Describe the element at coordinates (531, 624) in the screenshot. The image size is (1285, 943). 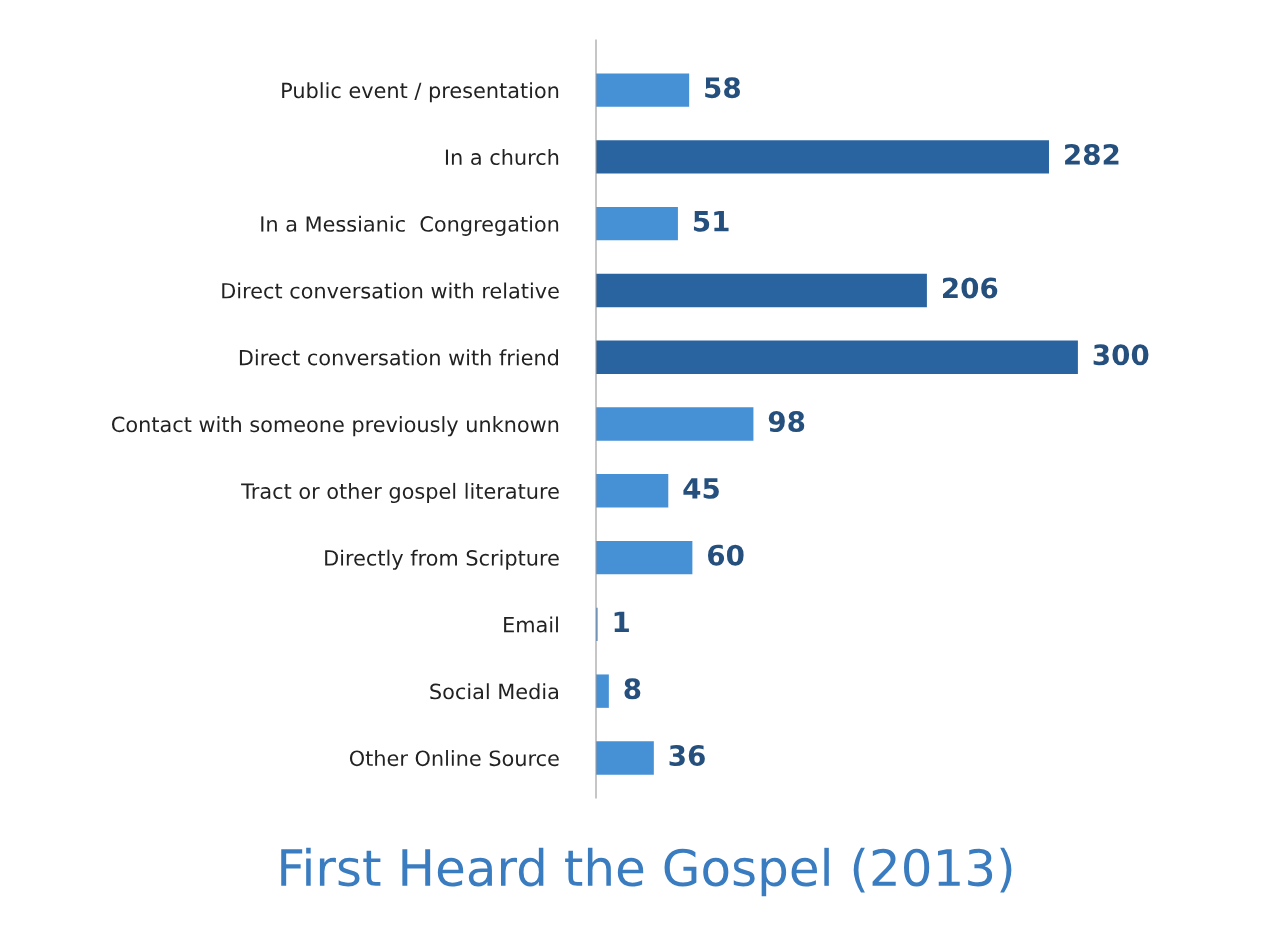
I see `y-tick-label: Email` at that location.